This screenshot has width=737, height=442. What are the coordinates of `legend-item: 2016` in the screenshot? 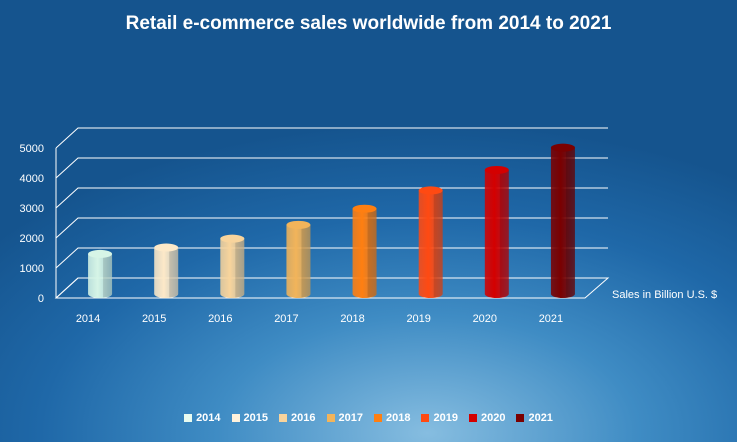 It's located at (297, 418).